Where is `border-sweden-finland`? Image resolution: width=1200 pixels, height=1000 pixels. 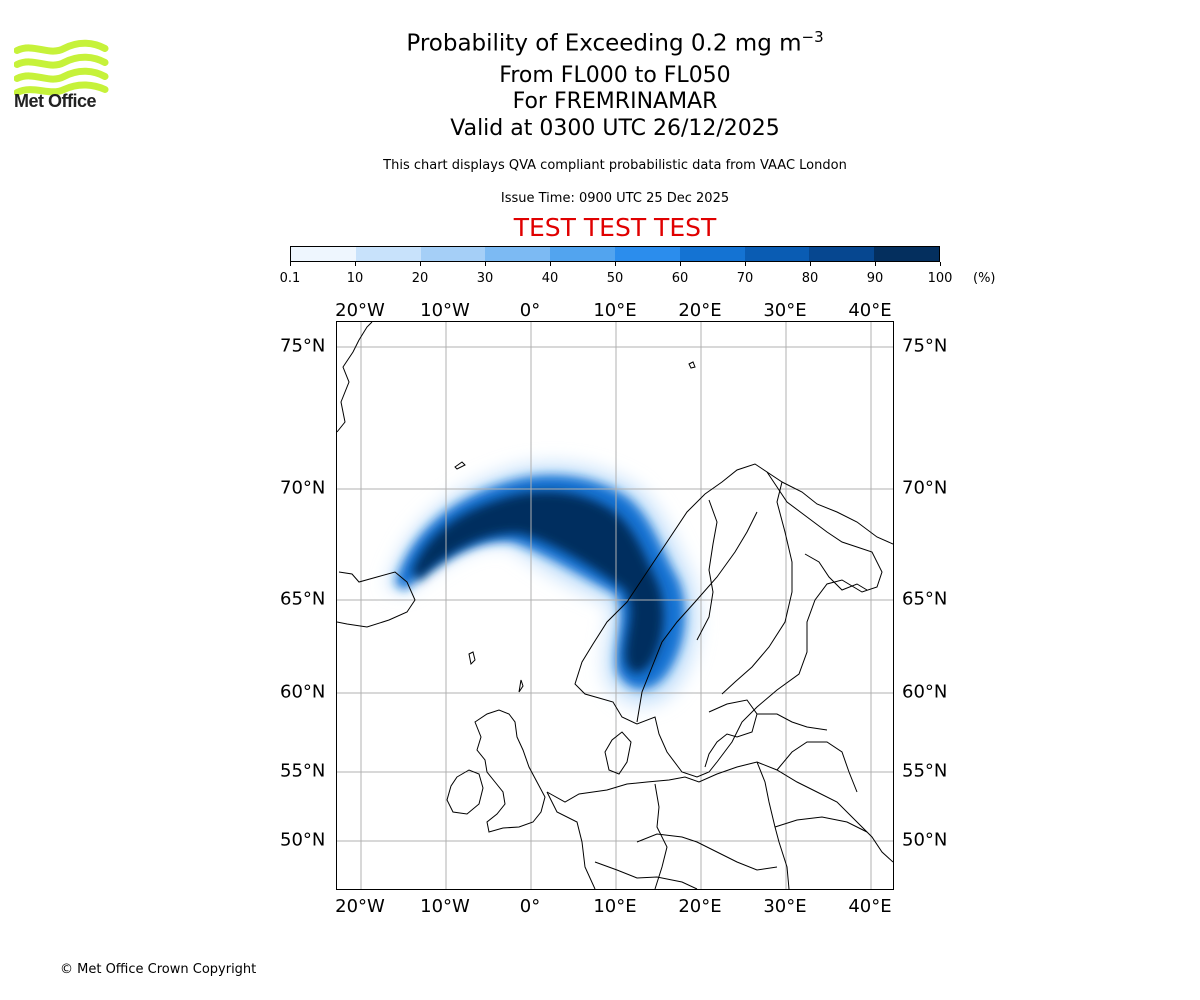 border-sweden-finland is located at coordinates (707, 570).